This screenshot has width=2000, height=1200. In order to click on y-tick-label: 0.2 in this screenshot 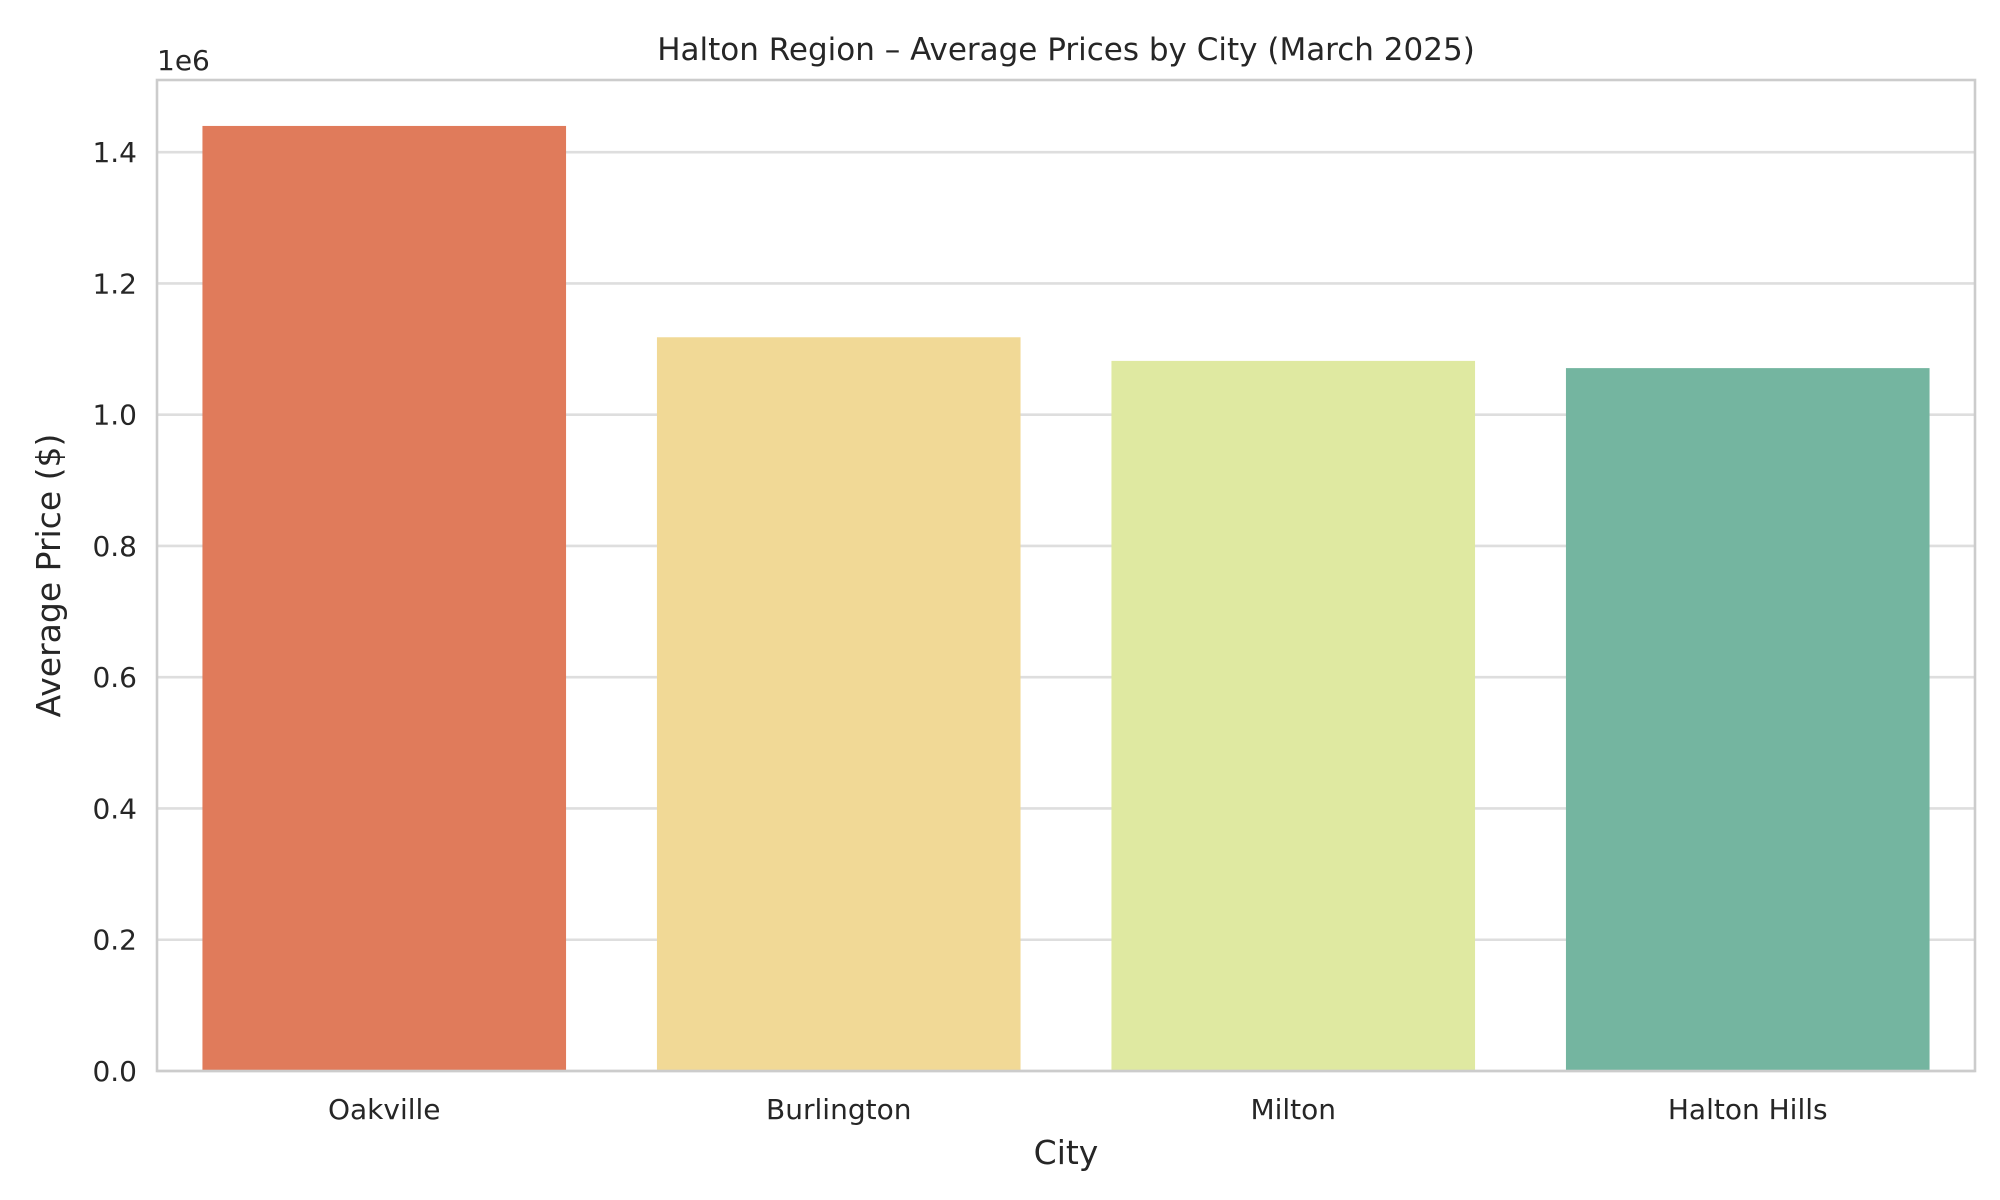, I will do `click(114, 940)`.